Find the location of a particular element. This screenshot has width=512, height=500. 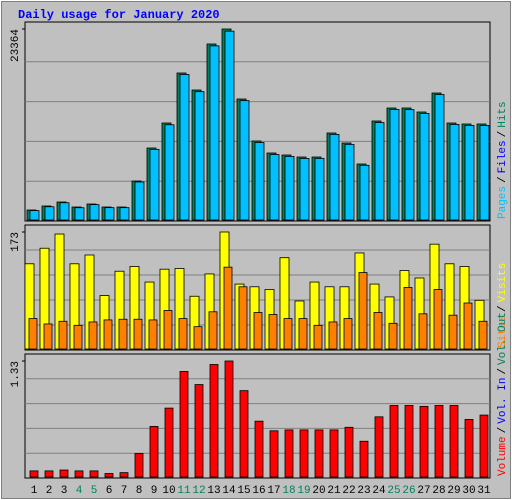

x-tick-label: 11 is located at coordinates (184, 491).